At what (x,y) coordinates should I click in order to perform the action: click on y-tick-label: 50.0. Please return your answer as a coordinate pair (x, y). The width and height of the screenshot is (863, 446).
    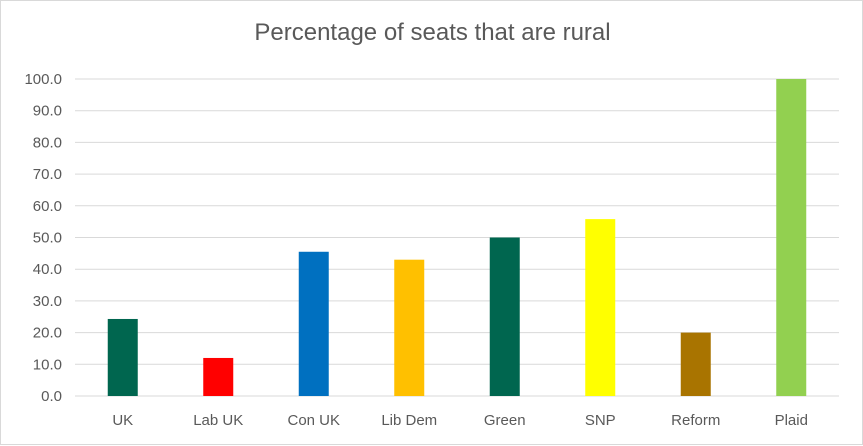
    Looking at the image, I should click on (47, 238).